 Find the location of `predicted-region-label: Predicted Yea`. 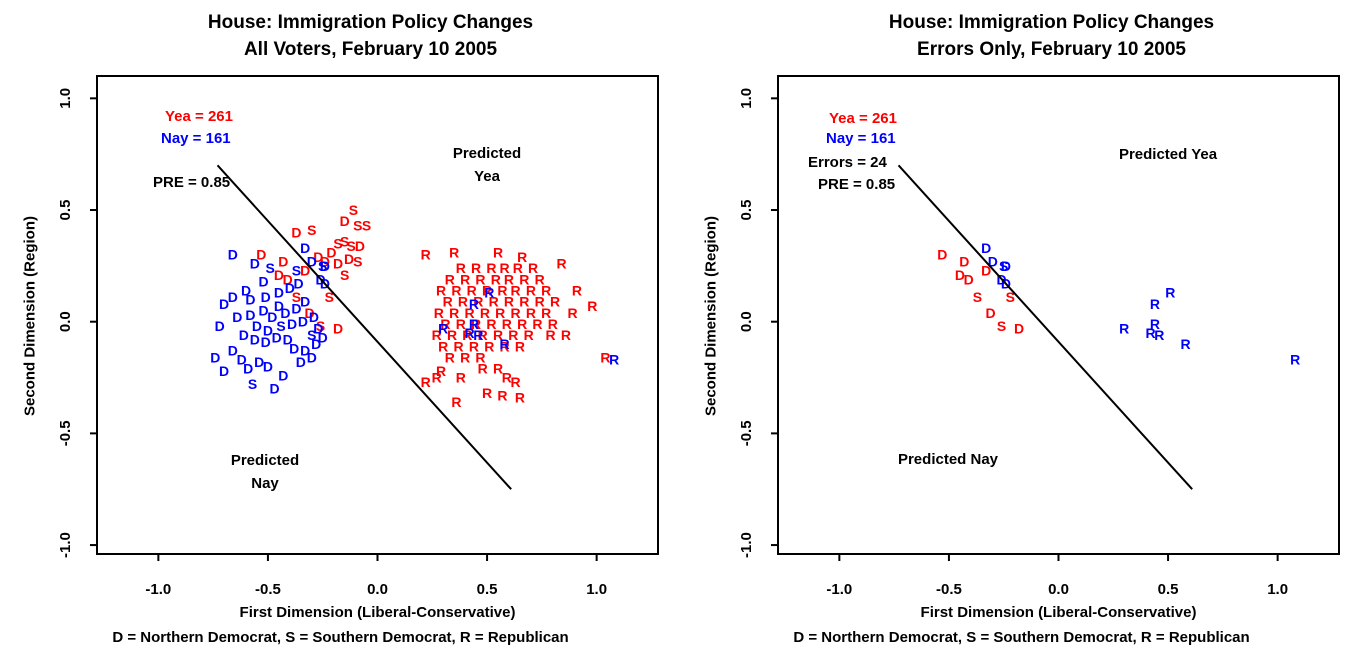

predicted-region-label: Predicted Yea is located at coordinates (1168, 154).